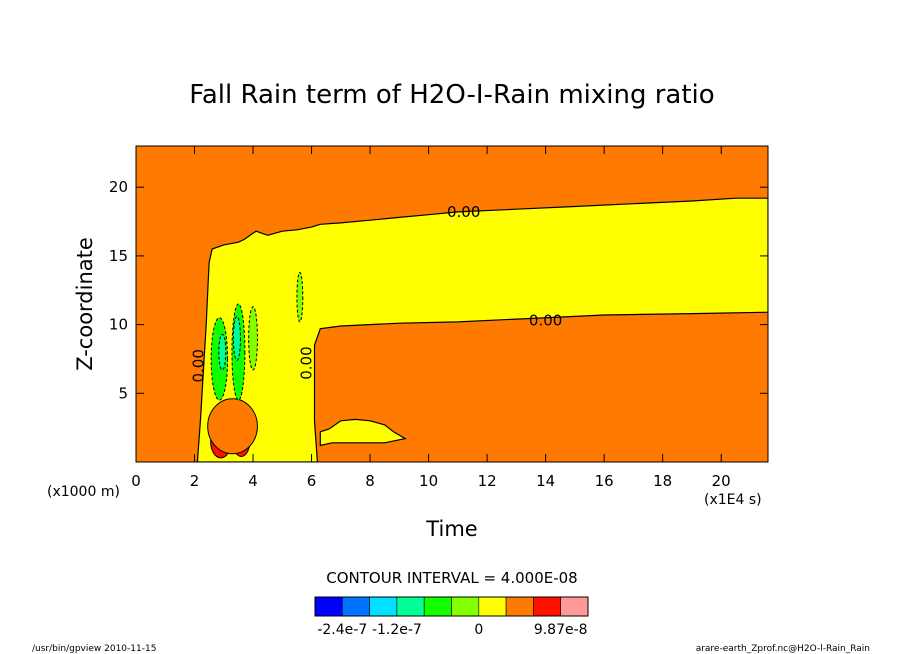  I want to click on x-tick-label: 16, so click(604, 481).